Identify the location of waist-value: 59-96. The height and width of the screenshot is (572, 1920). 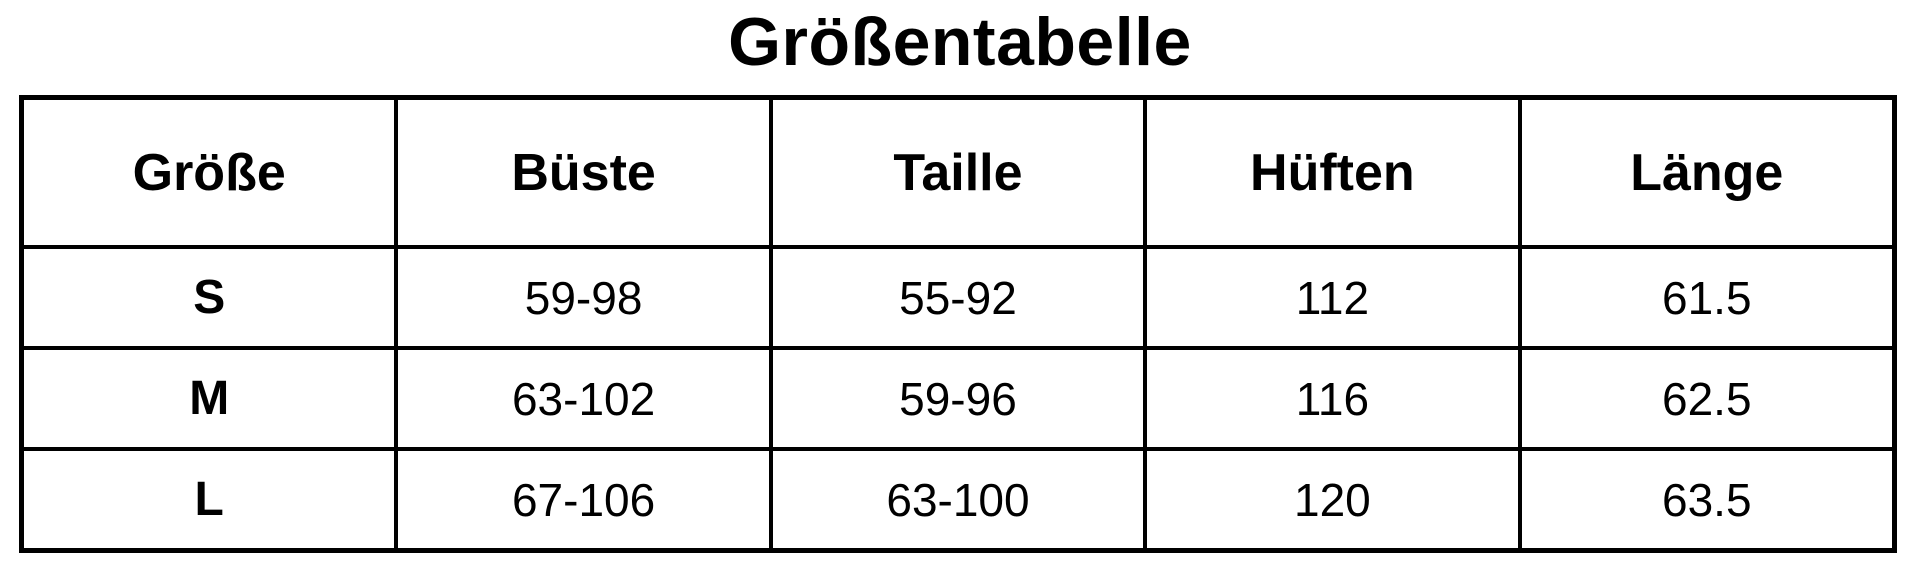
(958, 398).